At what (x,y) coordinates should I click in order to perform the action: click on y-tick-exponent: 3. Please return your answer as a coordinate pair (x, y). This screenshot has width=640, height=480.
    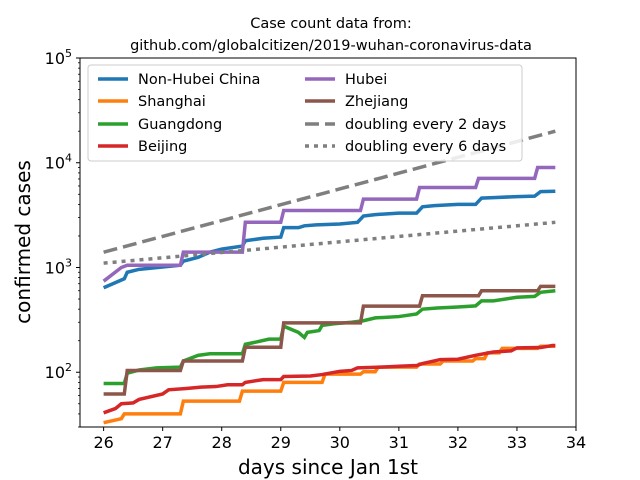
    Looking at the image, I should click on (68, 262).